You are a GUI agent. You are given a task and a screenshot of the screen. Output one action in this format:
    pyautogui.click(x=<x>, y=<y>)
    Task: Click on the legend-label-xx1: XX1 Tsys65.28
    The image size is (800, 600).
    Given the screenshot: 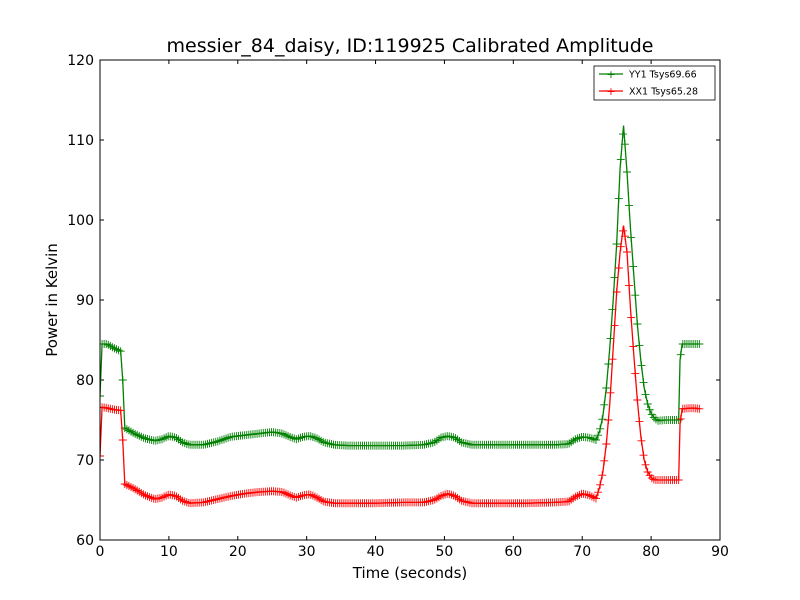 What is the action you would take?
    pyautogui.click(x=663, y=92)
    